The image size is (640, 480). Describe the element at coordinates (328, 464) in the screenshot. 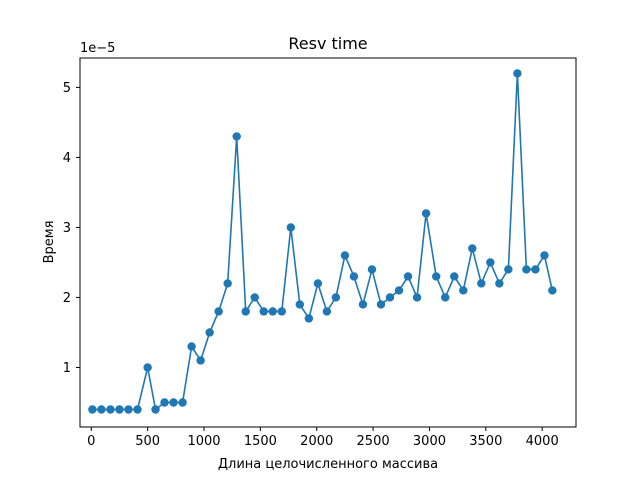

I see `x-axis-label: Длина целочисленного массива` at that location.